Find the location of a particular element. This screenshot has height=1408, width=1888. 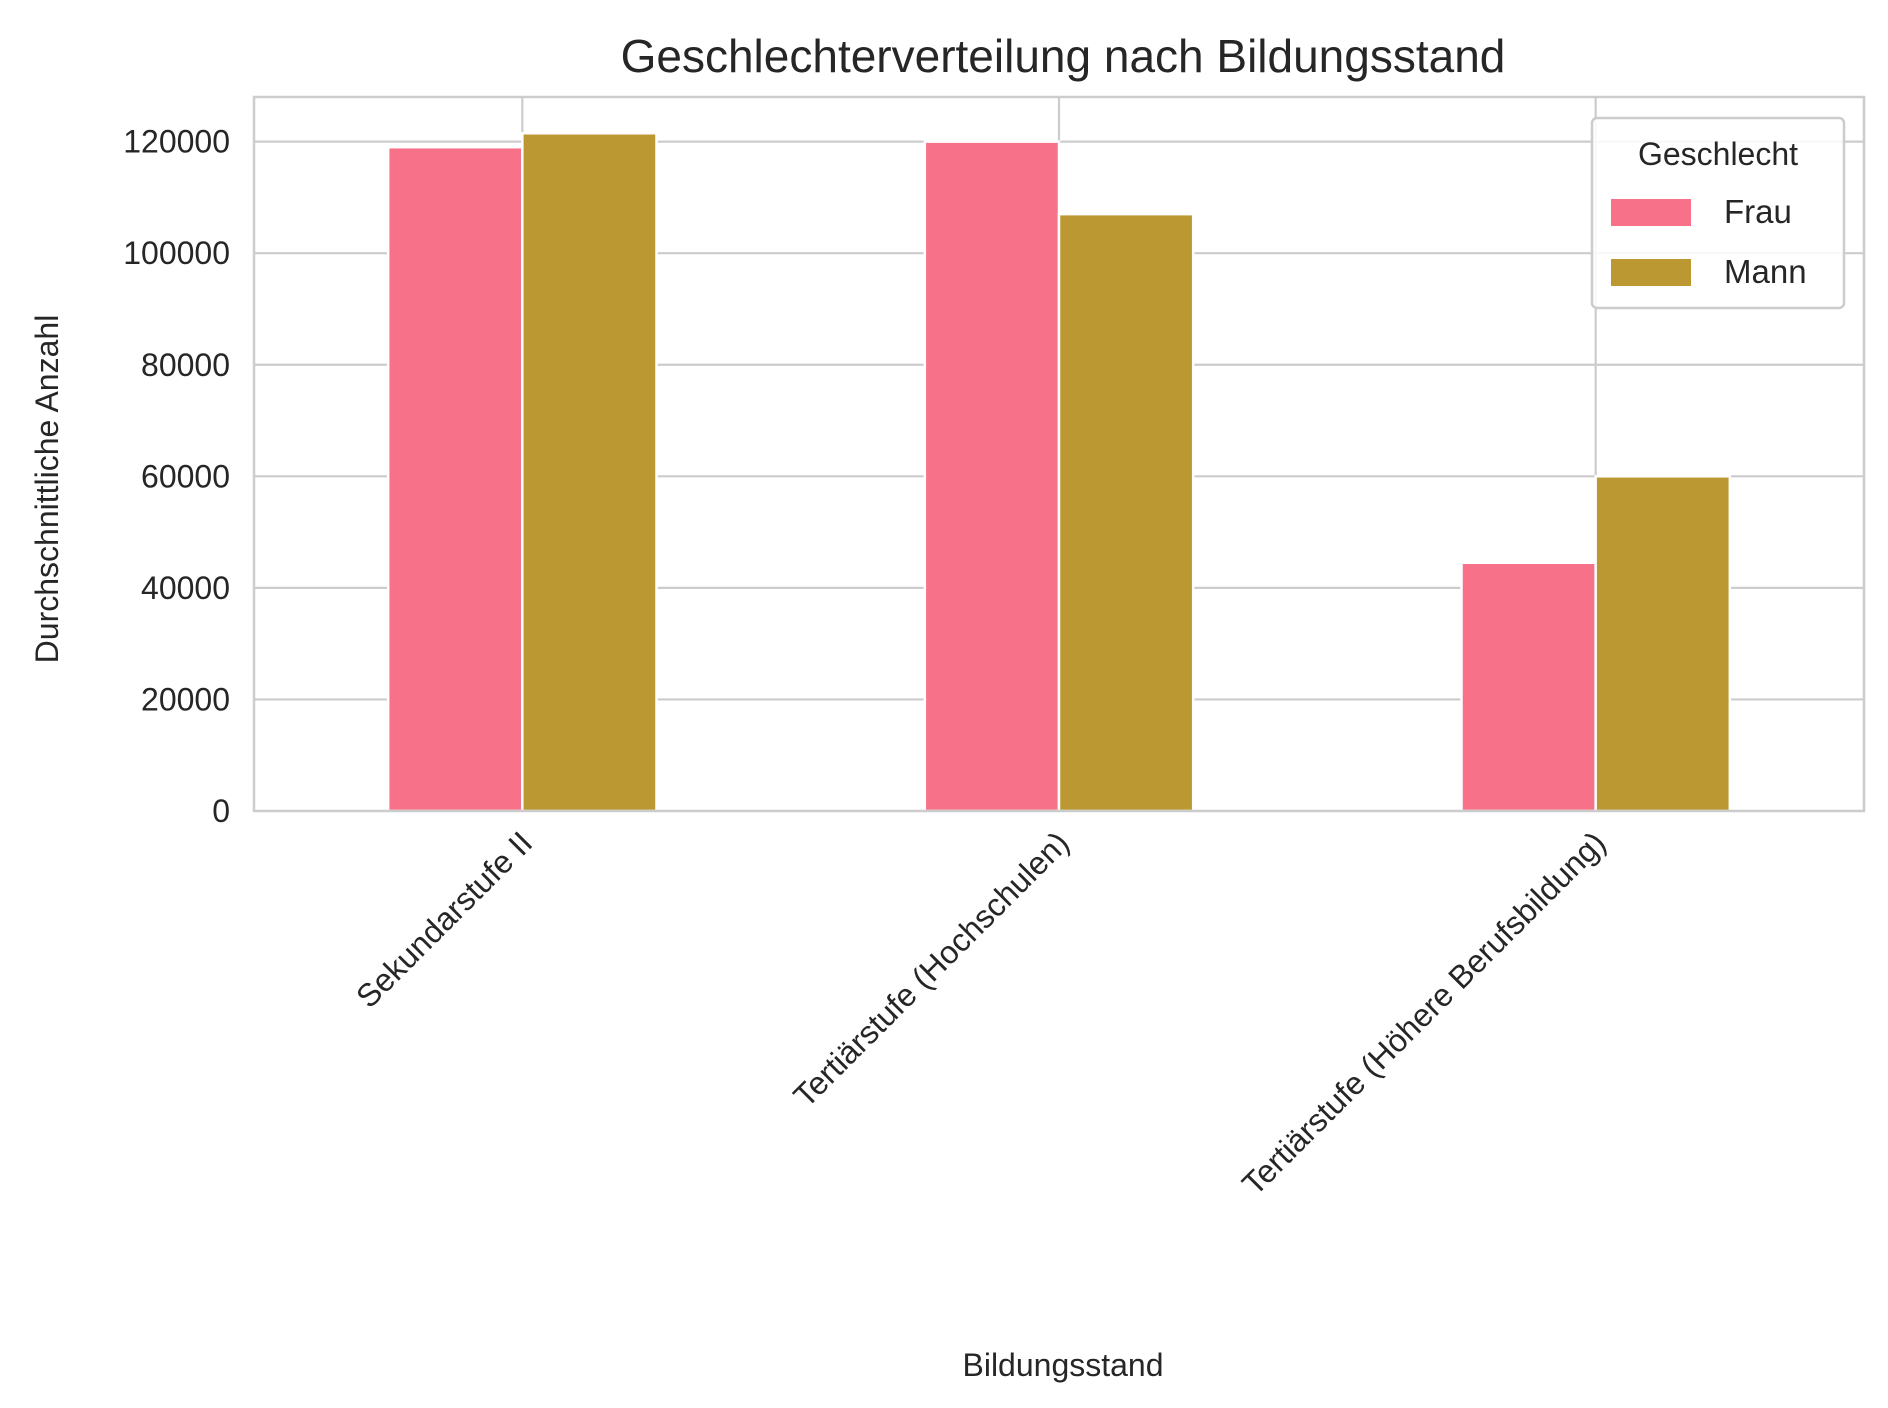

legend-title: Geschlecht is located at coordinates (1718, 154).